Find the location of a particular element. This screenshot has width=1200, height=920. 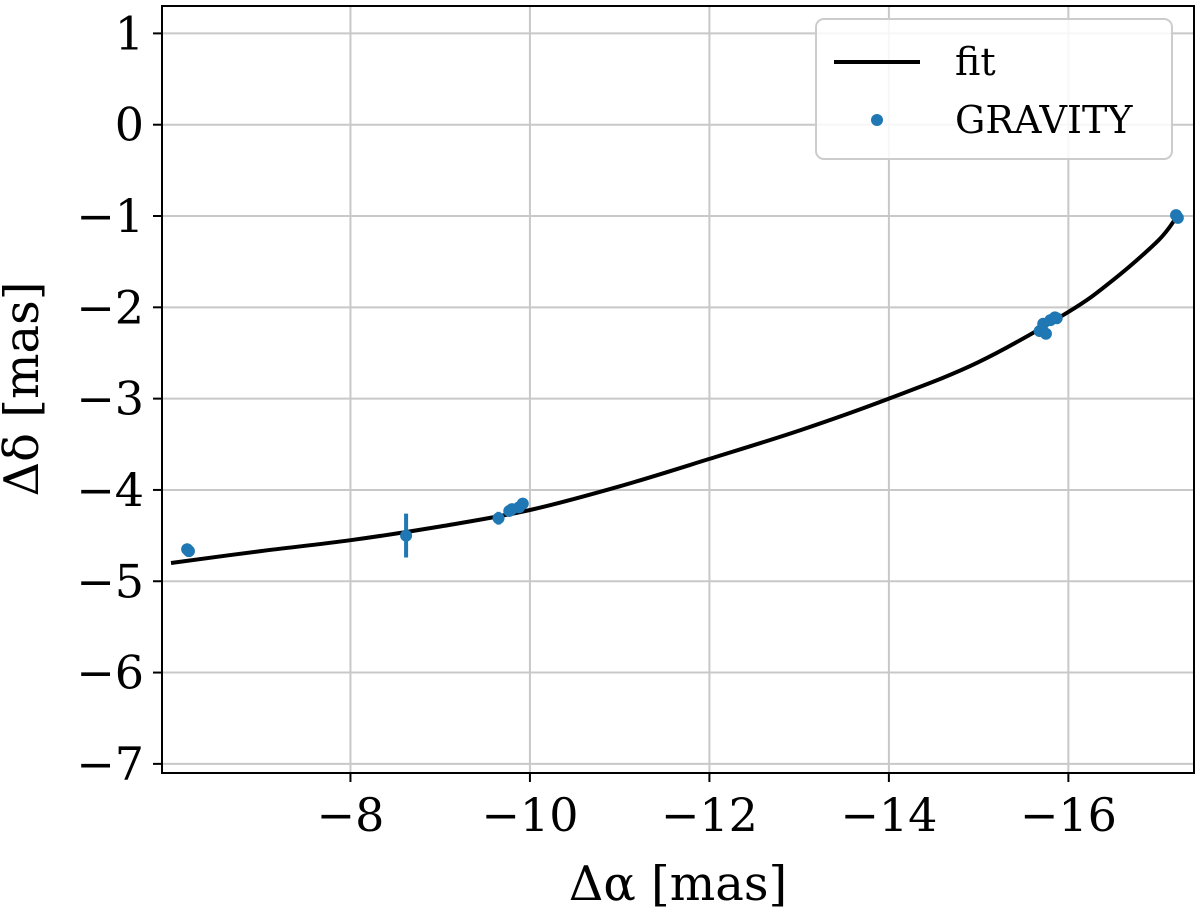

x-tick-label: −8 is located at coordinates (351, 815).